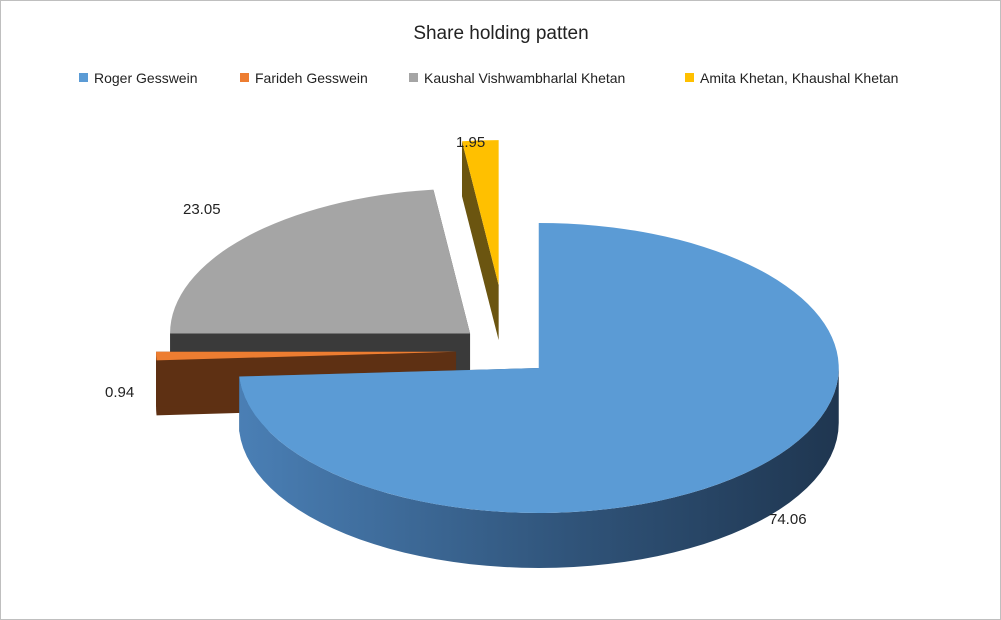  Describe the element at coordinates (480, 213) in the screenshot. I see `slice-top-amita-khetan` at that location.